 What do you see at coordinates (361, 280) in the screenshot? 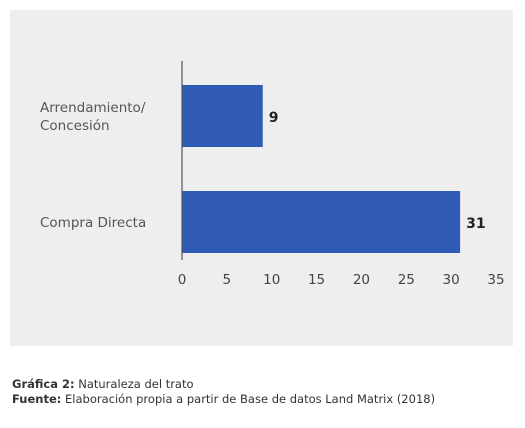
I see `x-tick-label: 20` at bounding box center [361, 280].